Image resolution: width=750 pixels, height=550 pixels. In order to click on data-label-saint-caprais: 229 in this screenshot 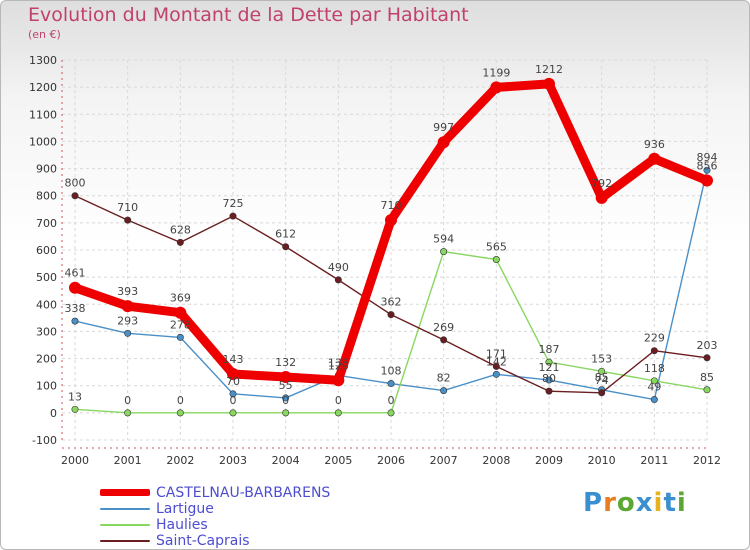, I will do `click(654, 338)`.